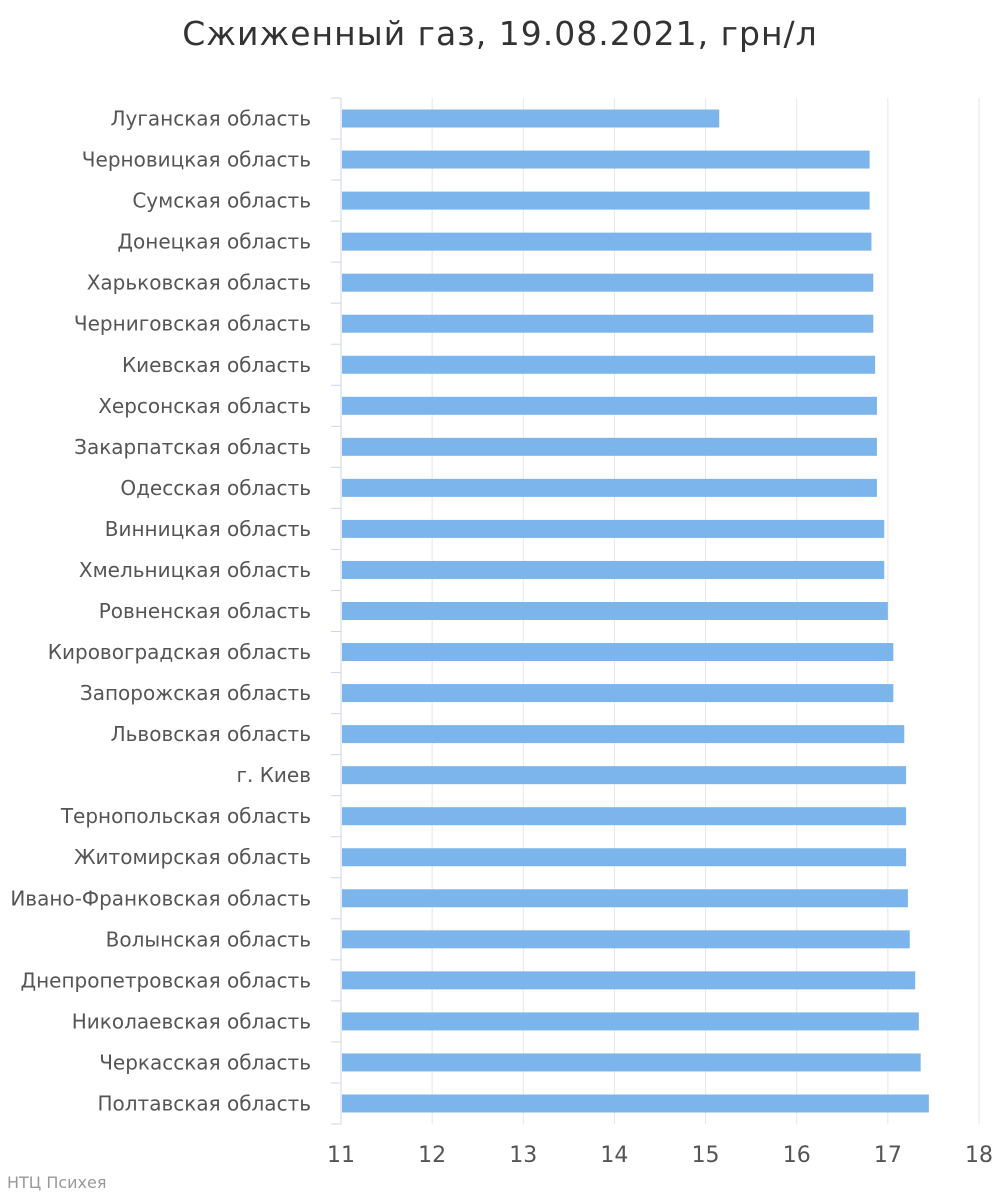 Image resolution: width=1000 pixels, height=1200 pixels. Describe the element at coordinates (204, 406) in the screenshot. I see `category-label: Херсонская область` at that location.